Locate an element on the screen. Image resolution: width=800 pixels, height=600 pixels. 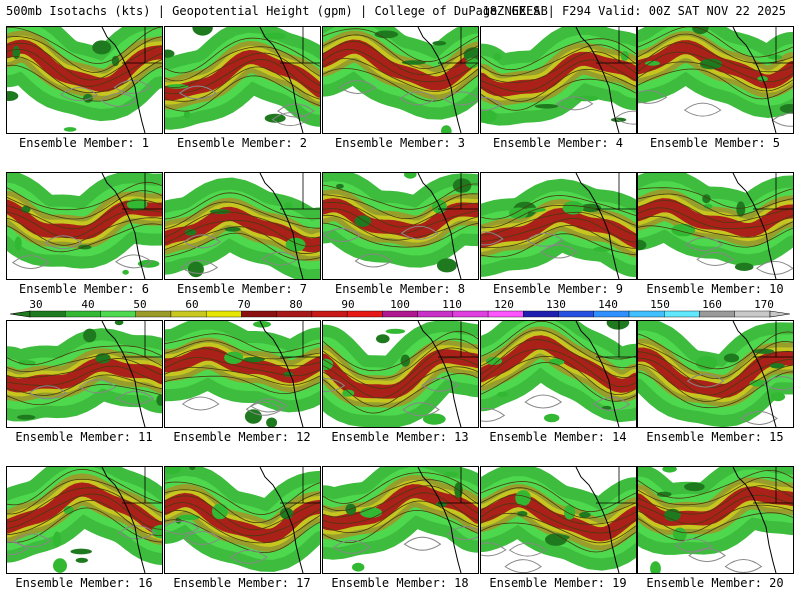
ensemble-member-label: Ensemble Member: 6 is located at coordinates (84, 289).